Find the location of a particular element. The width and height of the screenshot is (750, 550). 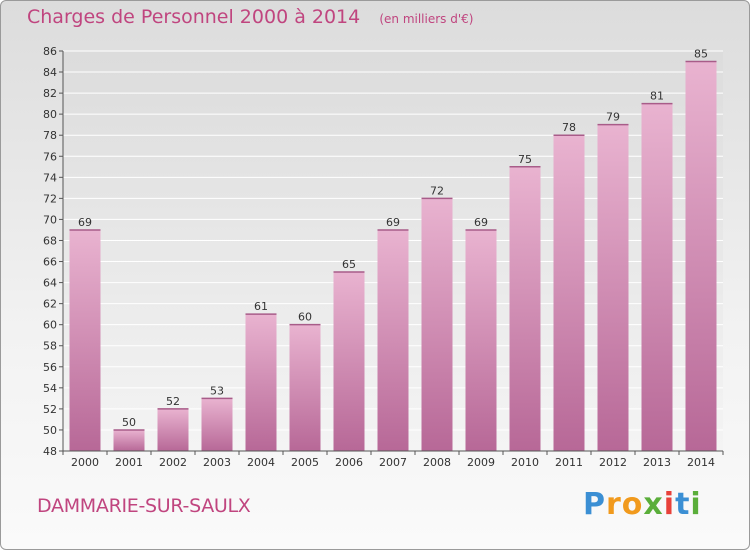

y-tick-label: 68 is located at coordinates (50, 240).